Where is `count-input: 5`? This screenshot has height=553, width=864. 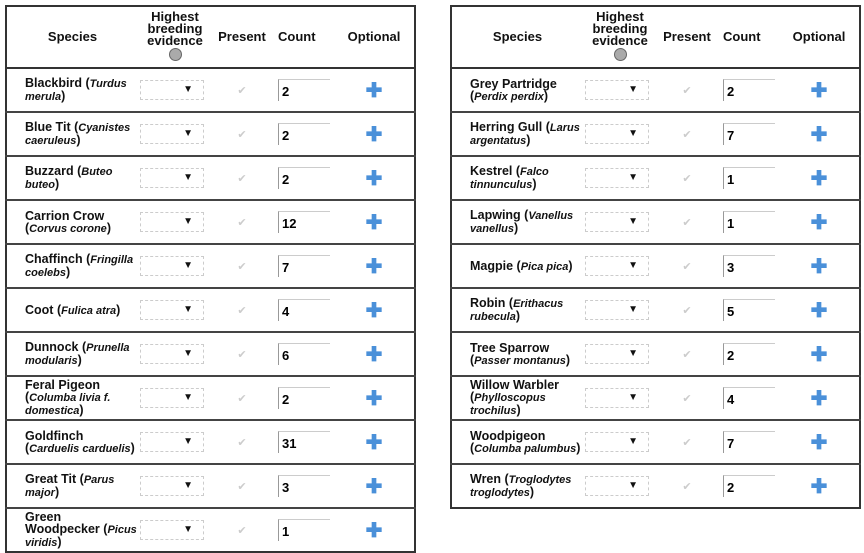 count-input: 5 is located at coordinates (749, 310).